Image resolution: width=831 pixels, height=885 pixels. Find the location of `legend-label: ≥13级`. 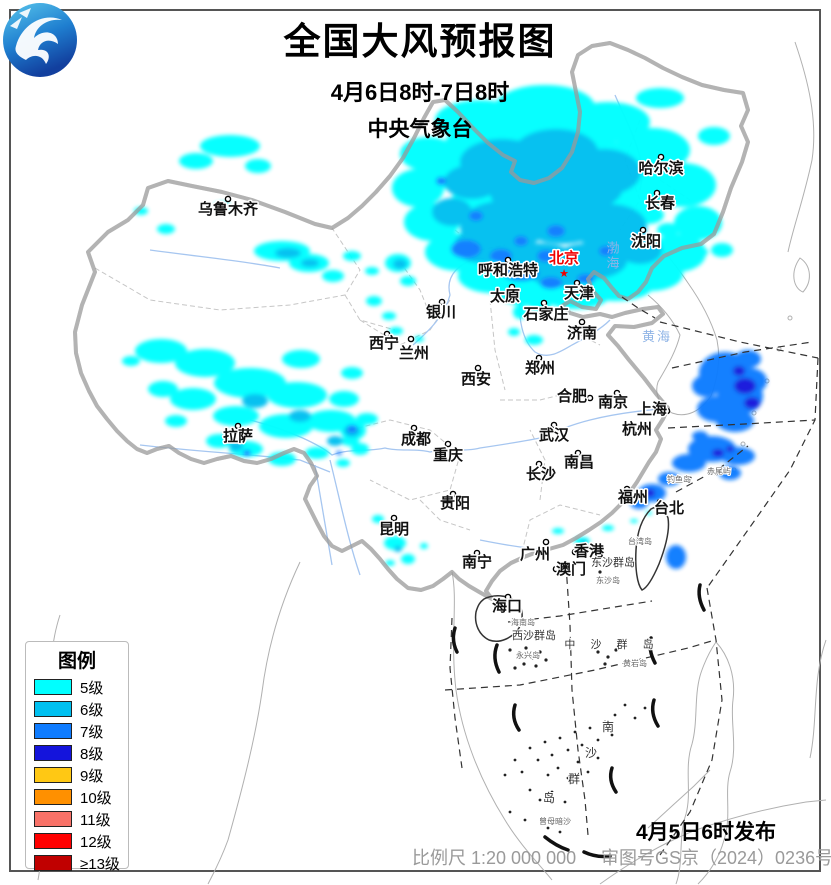

legend-label: ≥13级 is located at coordinates (100, 864).